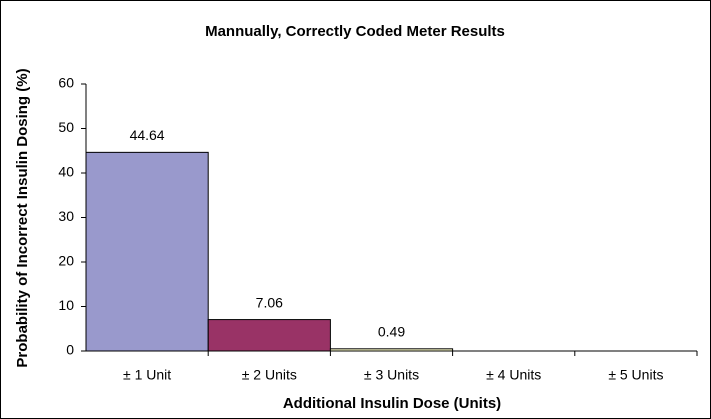 The image size is (711, 419). What do you see at coordinates (355, 31) in the screenshot?
I see `chart-title: Mannually, Correctly Coded Meter Results` at bounding box center [355, 31].